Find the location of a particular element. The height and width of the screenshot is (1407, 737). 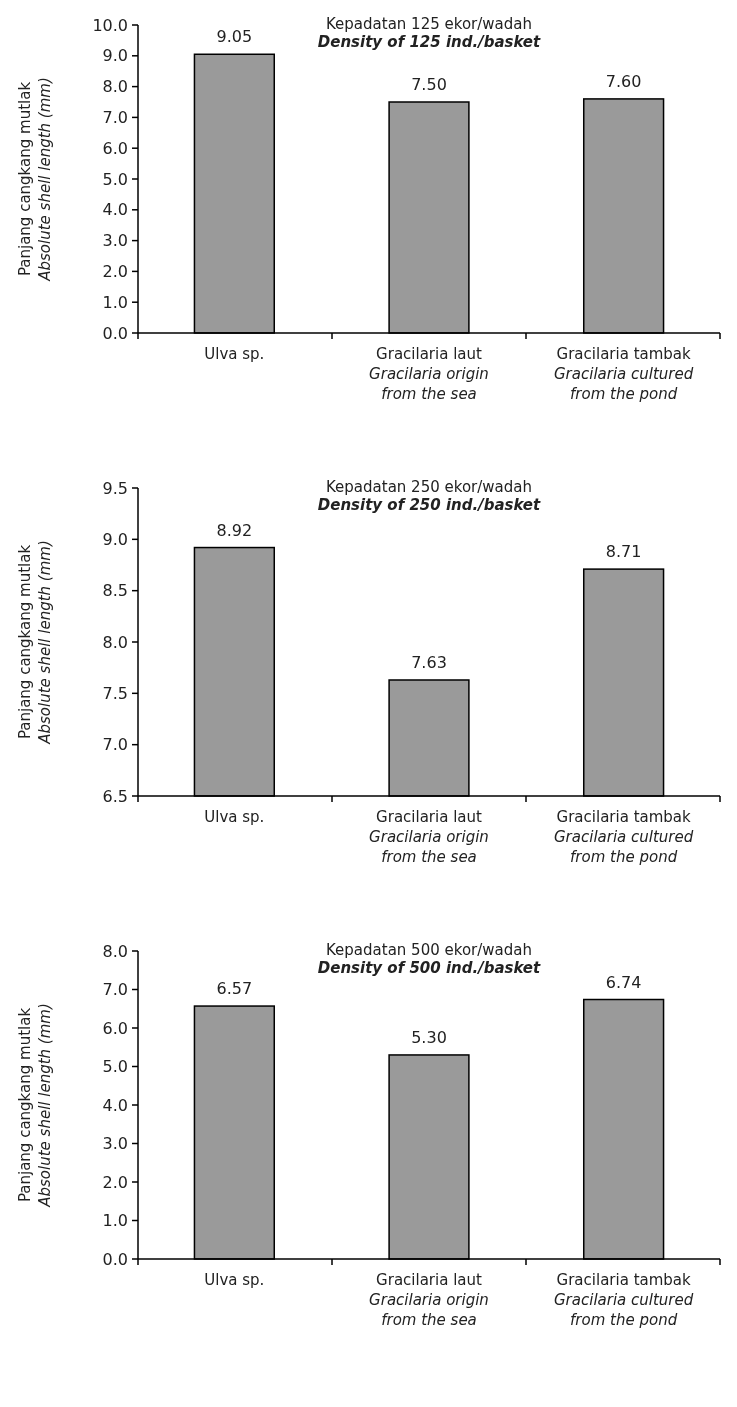

y-tick-label: 7.5 is located at coordinates (115, 693).